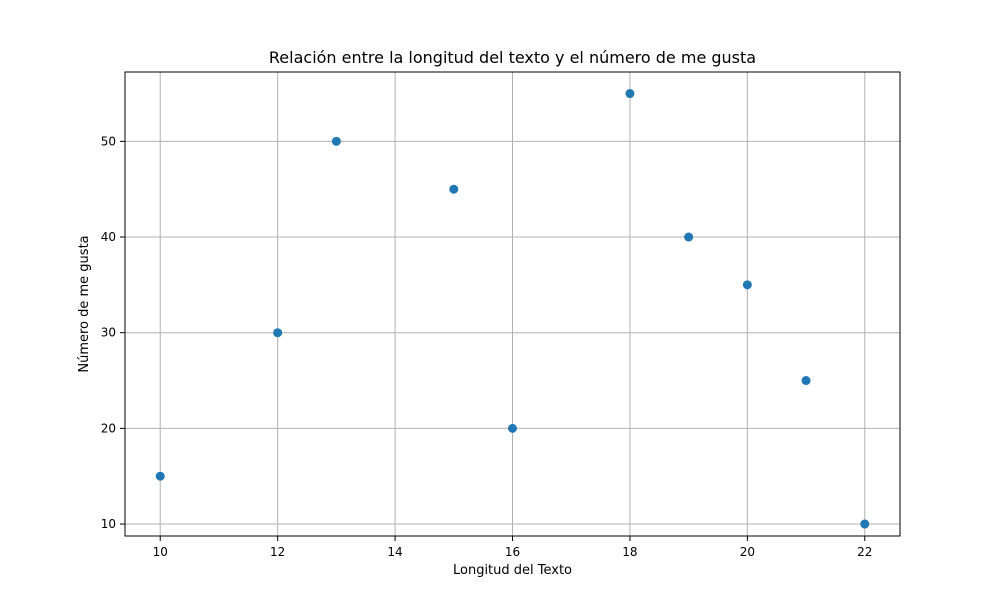 This screenshot has width=1000, height=600. Describe the element at coordinates (394, 552) in the screenshot. I see `x-tick-label: 14` at that location.